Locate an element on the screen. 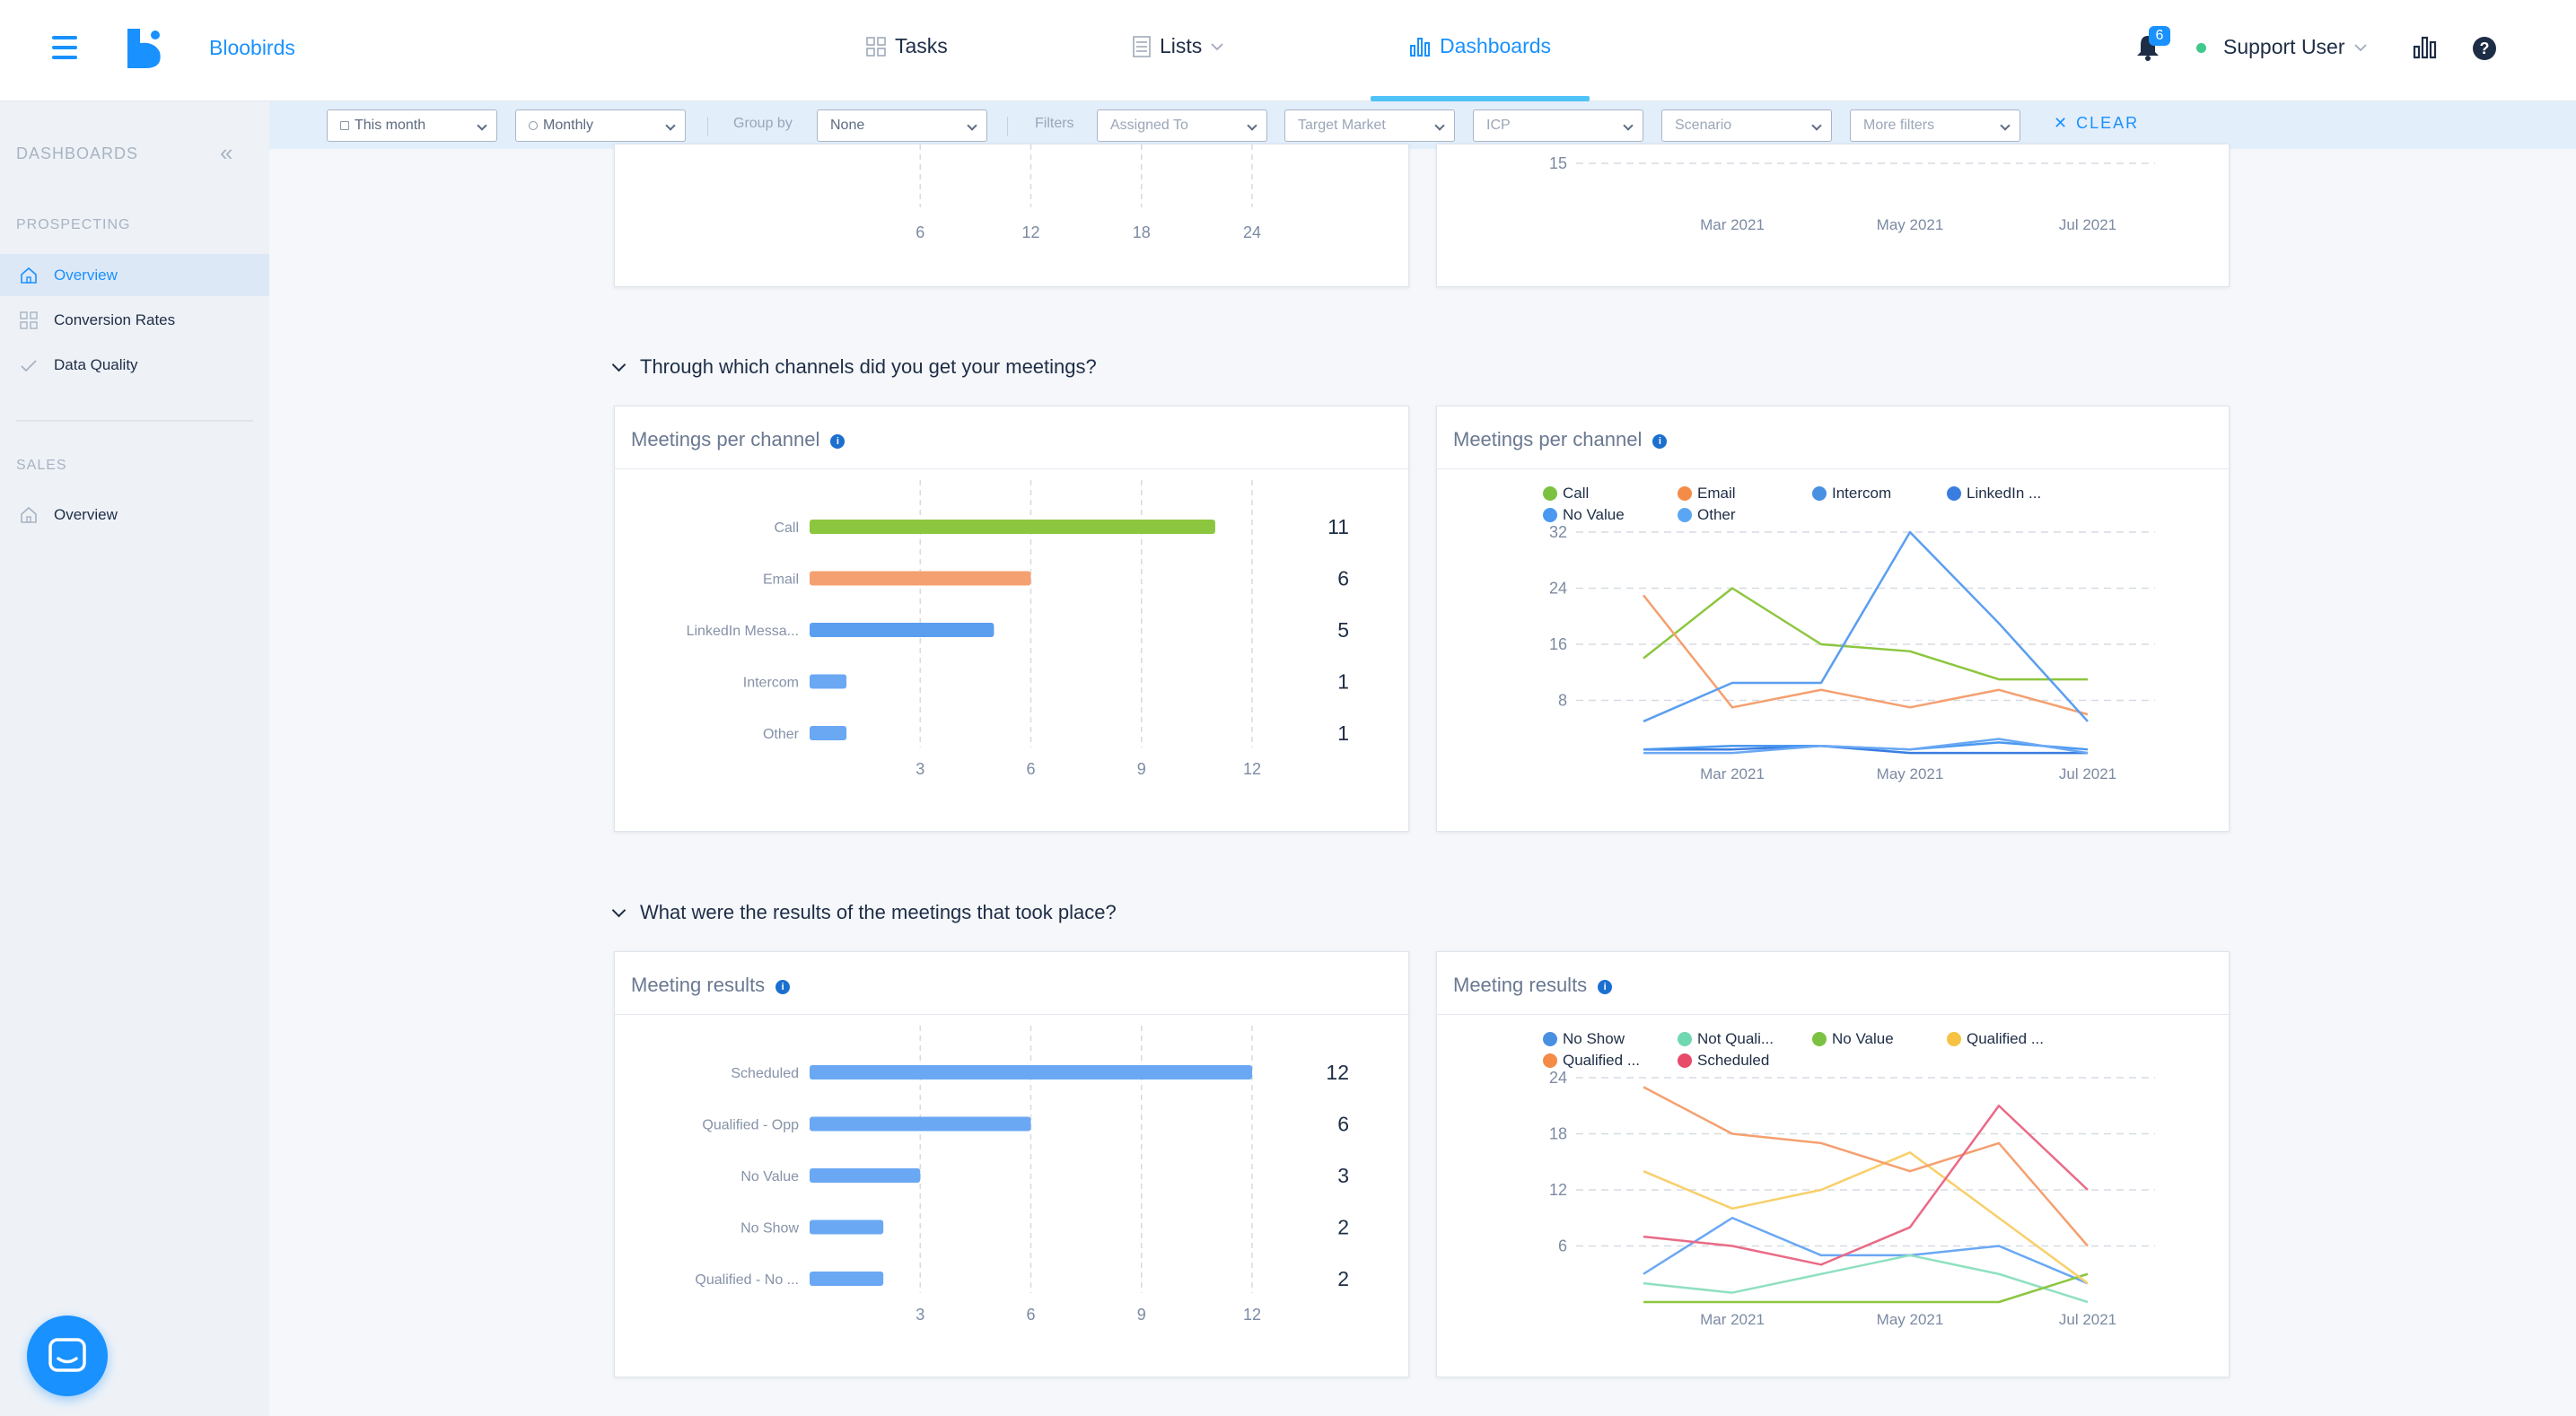  scenario-filter: Scenario is located at coordinates (1746, 125).